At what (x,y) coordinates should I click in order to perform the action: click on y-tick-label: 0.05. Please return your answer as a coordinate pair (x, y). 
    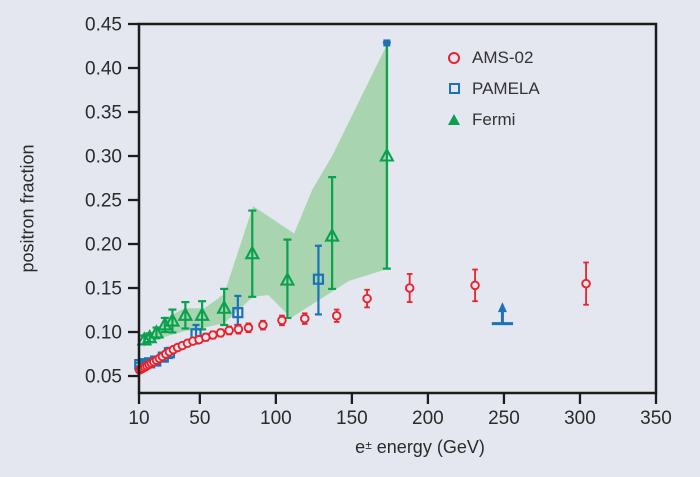
    Looking at the image, I should click on (103, 377).